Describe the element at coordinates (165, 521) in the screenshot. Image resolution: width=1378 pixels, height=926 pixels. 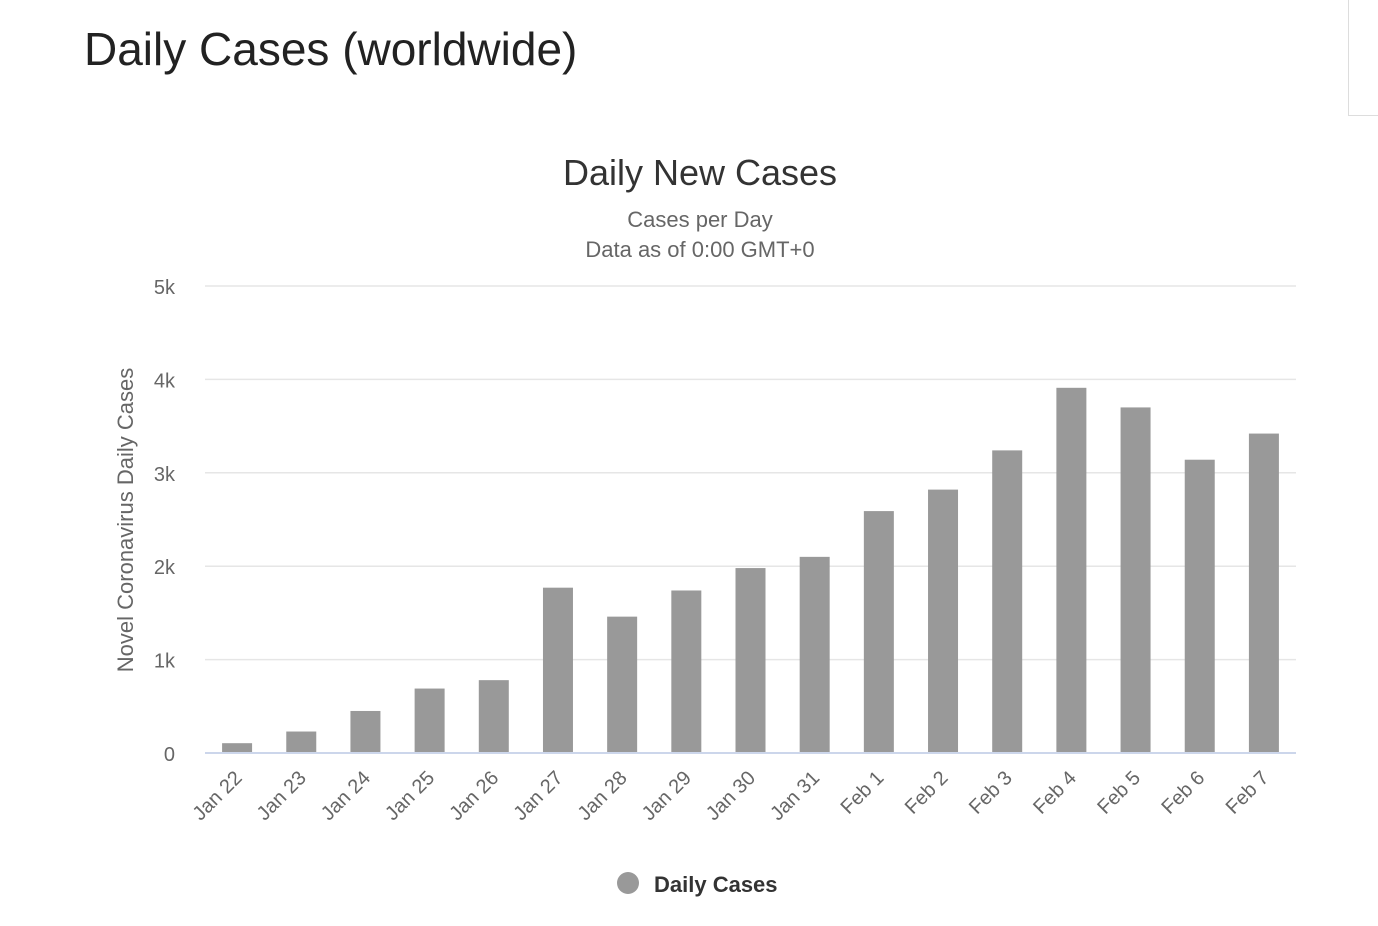
I see `y-axis-ticks: 0 1k 2k 3k 4k 5k` at that location.